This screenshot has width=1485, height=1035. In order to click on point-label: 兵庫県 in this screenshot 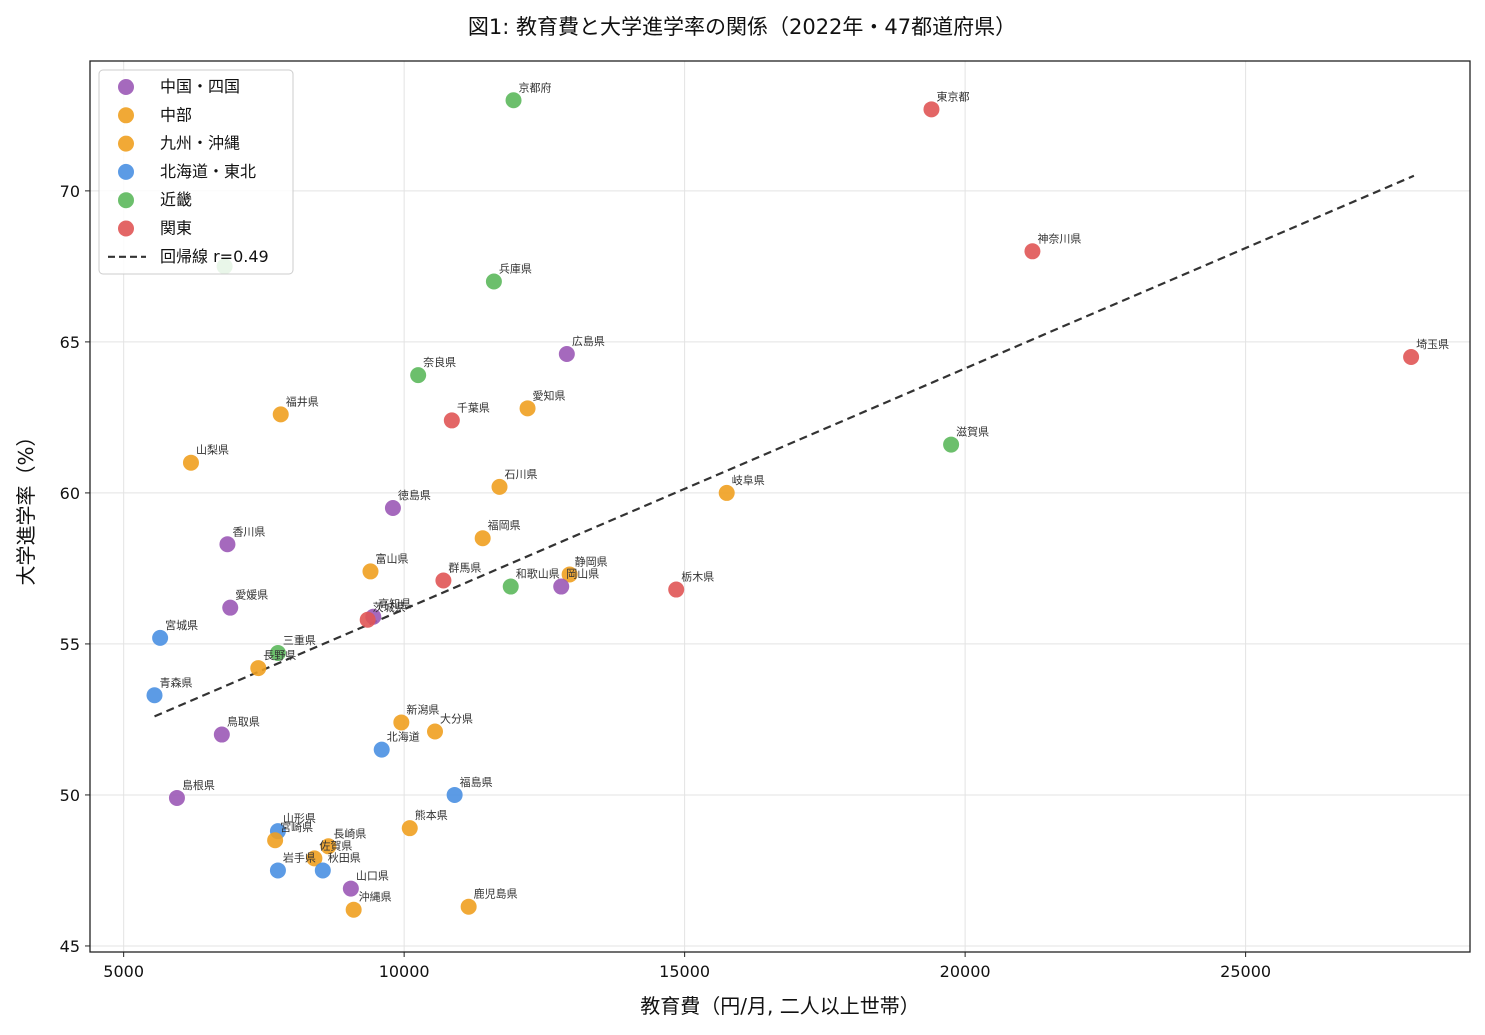, I will do `click(515, 268)`.